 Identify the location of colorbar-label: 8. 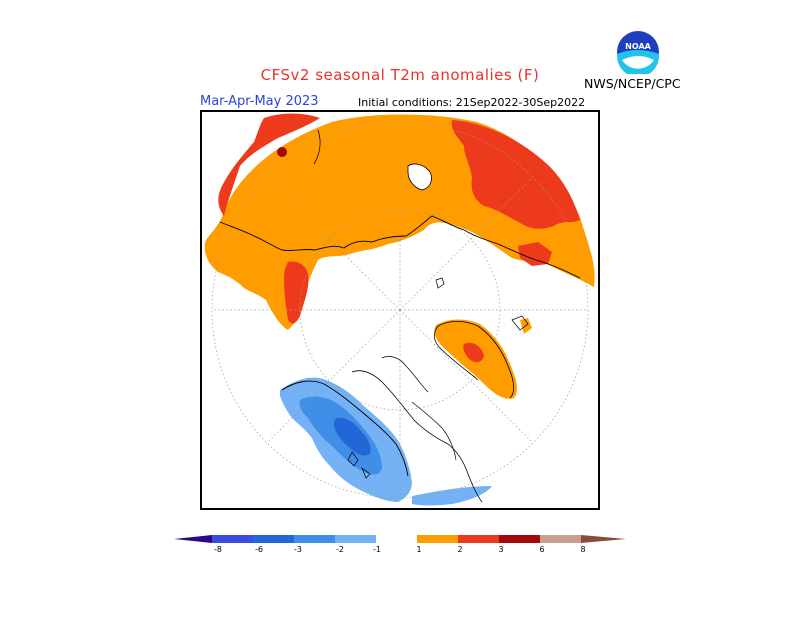
(582, 549).